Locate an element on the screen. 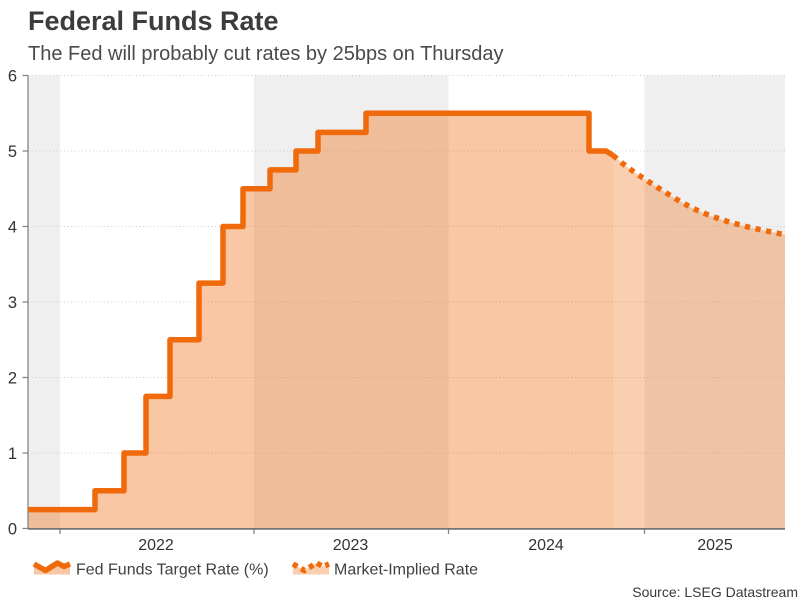 The image size is (801, 601). svg-text: 0 is located at coordinates (12, 529).